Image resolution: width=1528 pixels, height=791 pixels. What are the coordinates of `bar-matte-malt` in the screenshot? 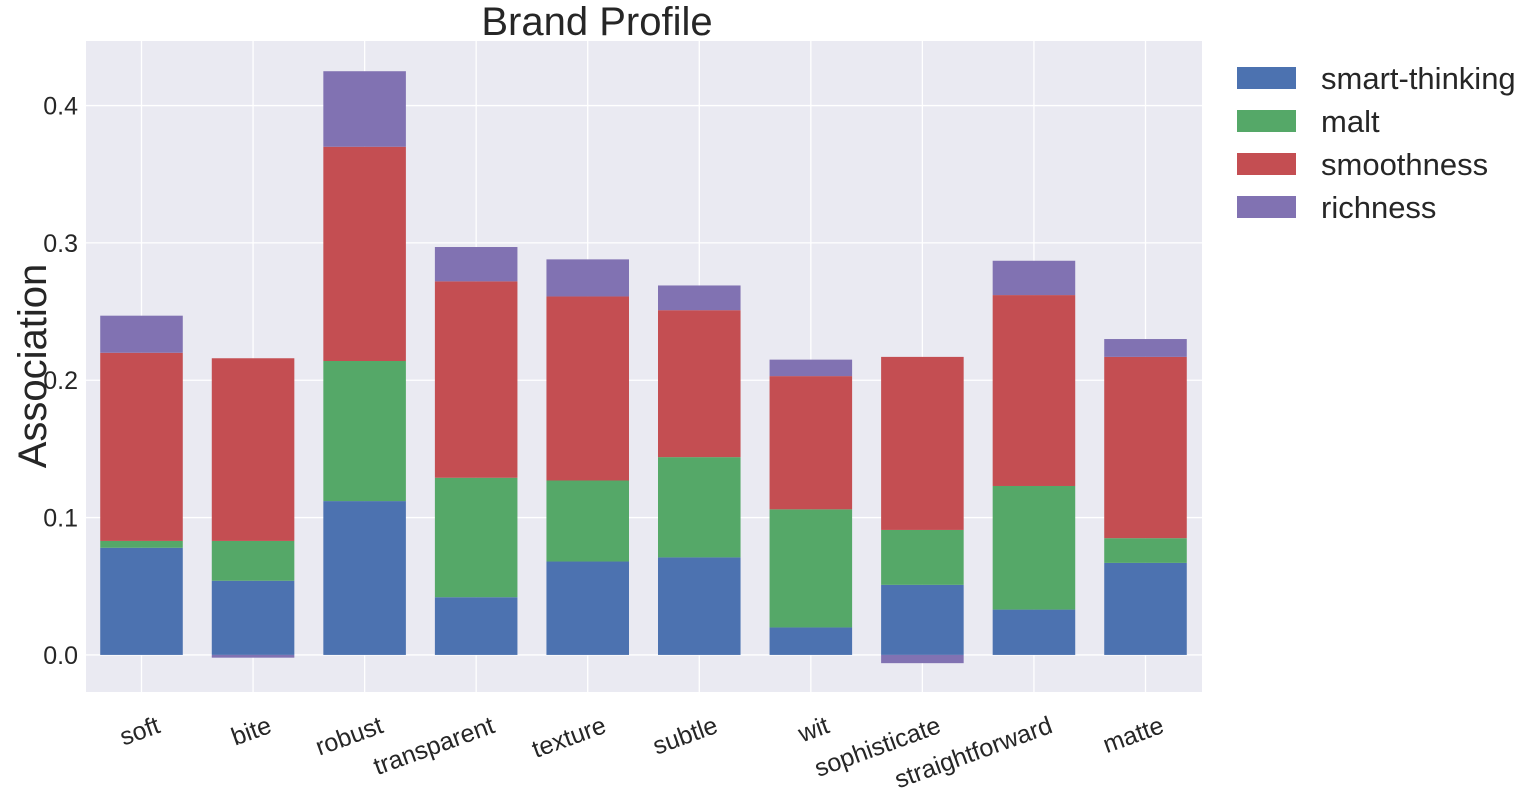 It's located at (1145, 550).